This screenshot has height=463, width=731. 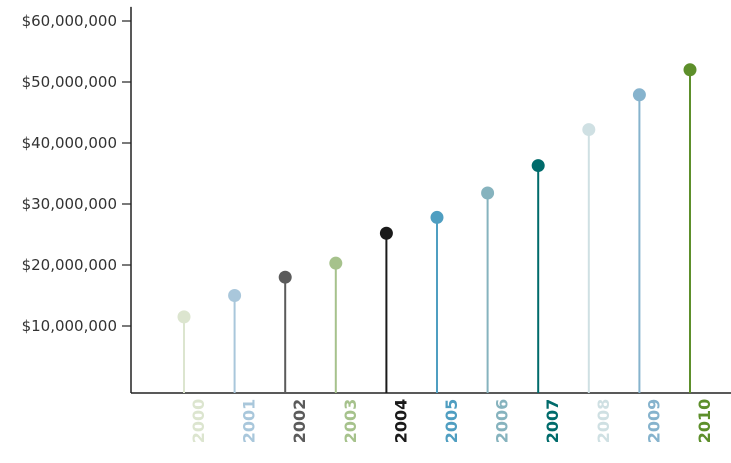 What do you see at coordinates (589, 130) in the screenshot?
I see `lollipop-dot-2008` at bounding box center [589, 130].